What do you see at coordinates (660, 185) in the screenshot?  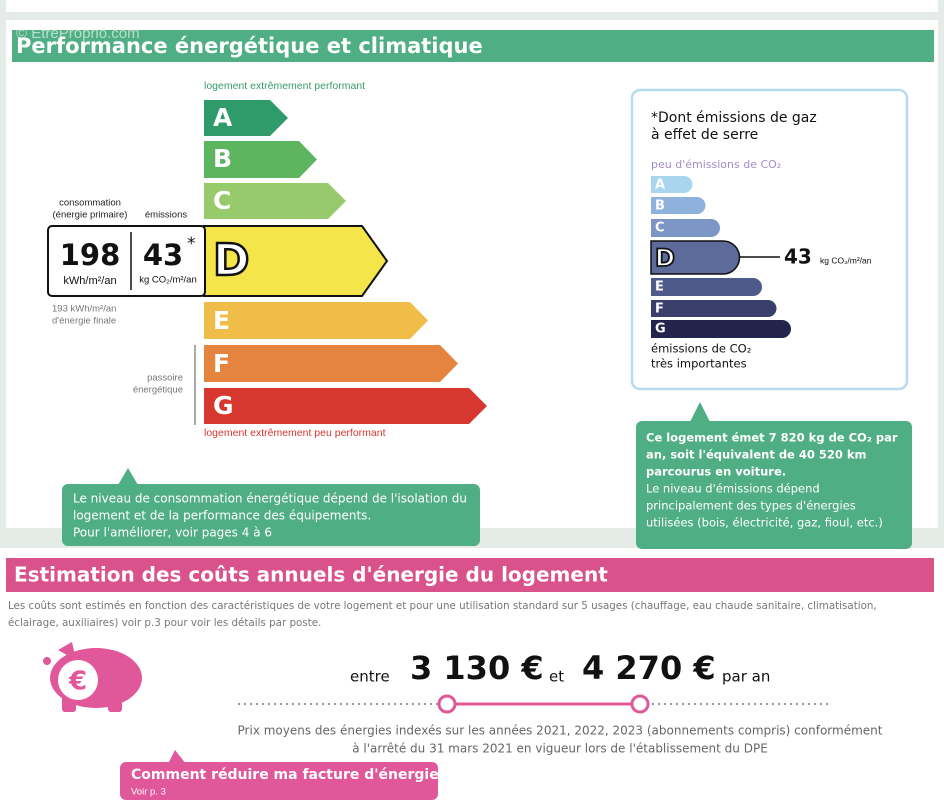 I see `ghg-letter: A` at bounding box center [660, 185].